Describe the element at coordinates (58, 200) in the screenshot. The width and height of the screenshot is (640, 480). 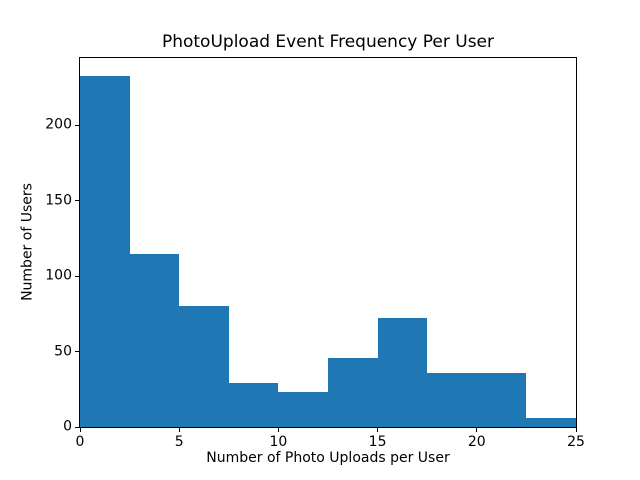
I see `y-tick-label: 150` at that location.